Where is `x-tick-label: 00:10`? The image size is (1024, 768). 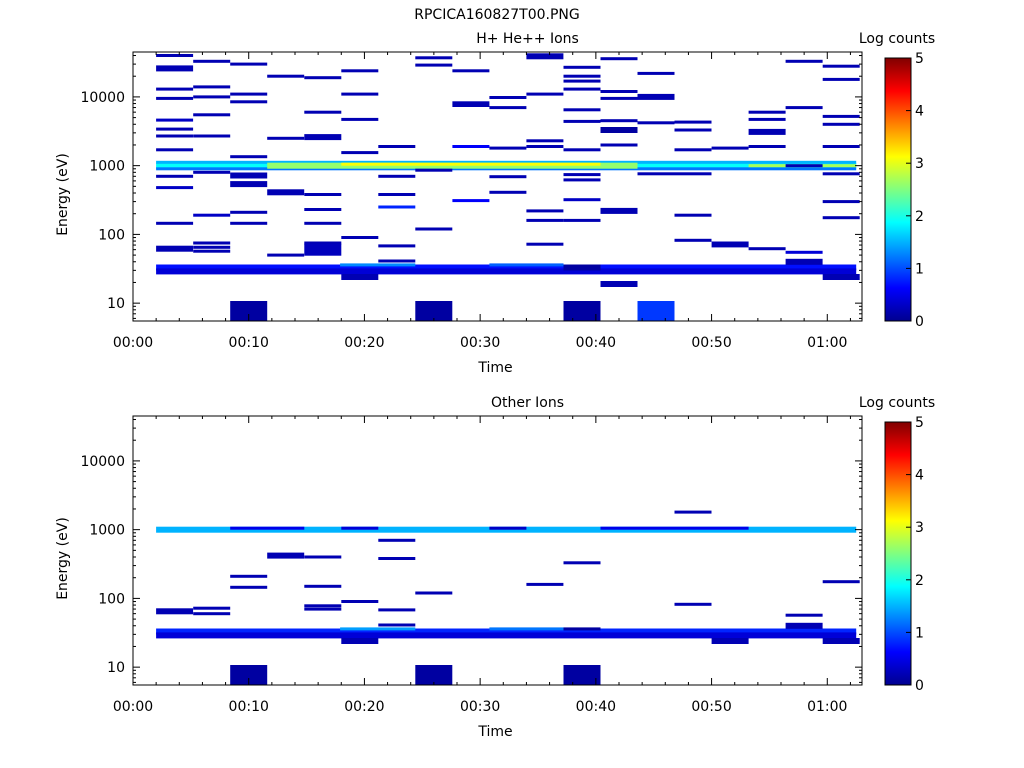
x-tick-label: 00:10 is located at coordinates (249, 343).